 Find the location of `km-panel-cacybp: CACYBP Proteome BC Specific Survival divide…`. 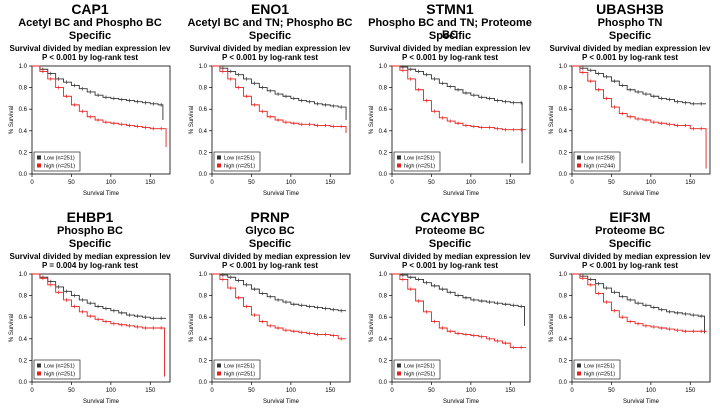

km-panel-cacybp: CACYBP Proteome BC Specific Survival divide… is located at coordinates (450, 311).